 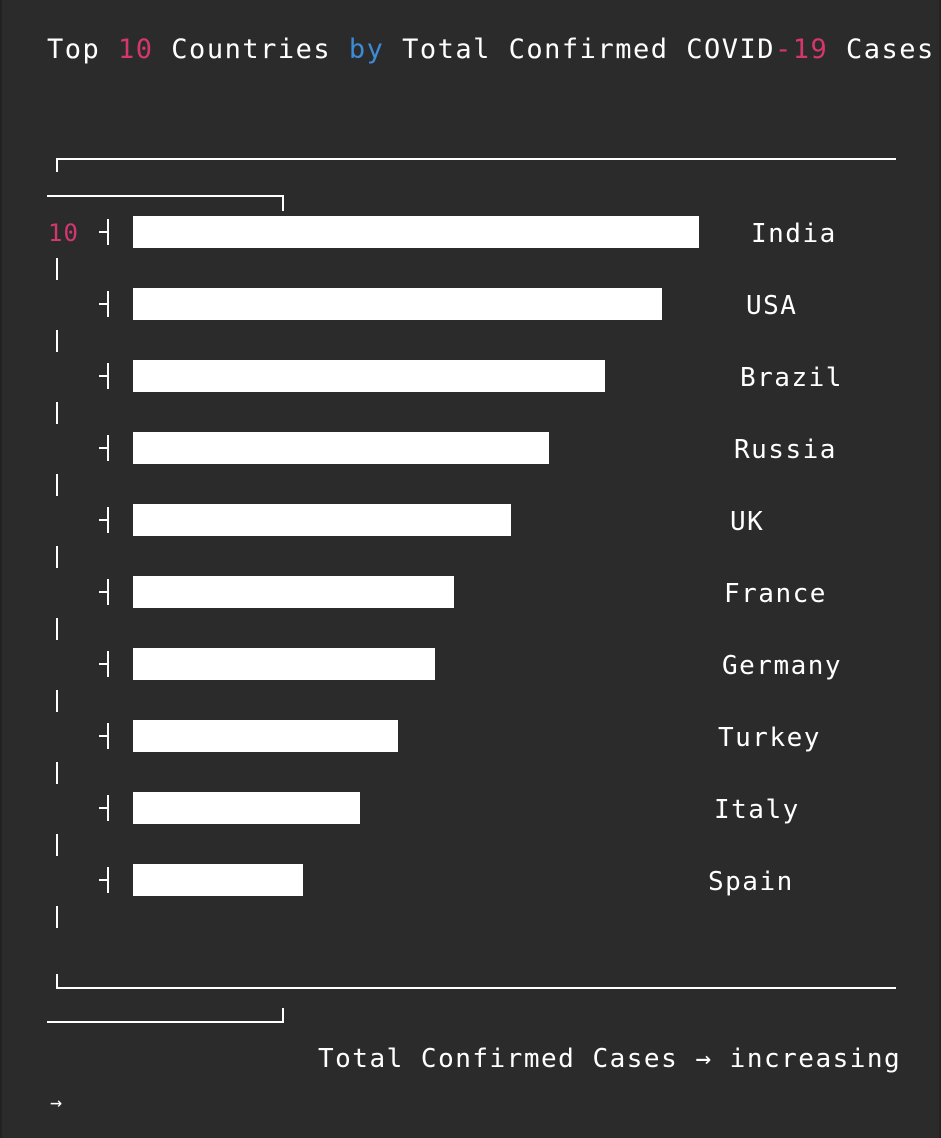 What do you see at coordinates (218, 880) in the screenshot?
I see `bar-spain` at bounding box center [218, 880].